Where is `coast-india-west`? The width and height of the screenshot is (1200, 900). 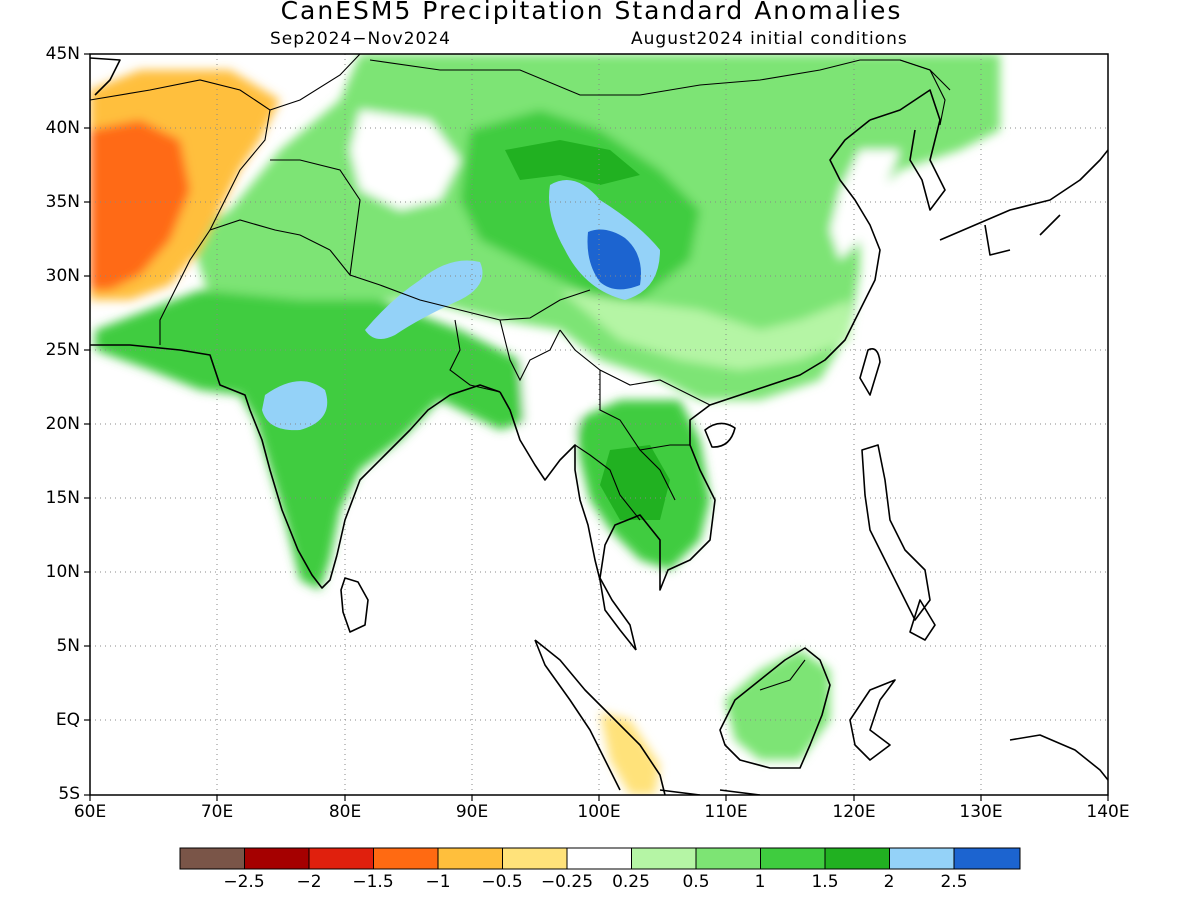
coast-india-west is located at coordinates (293, 499).